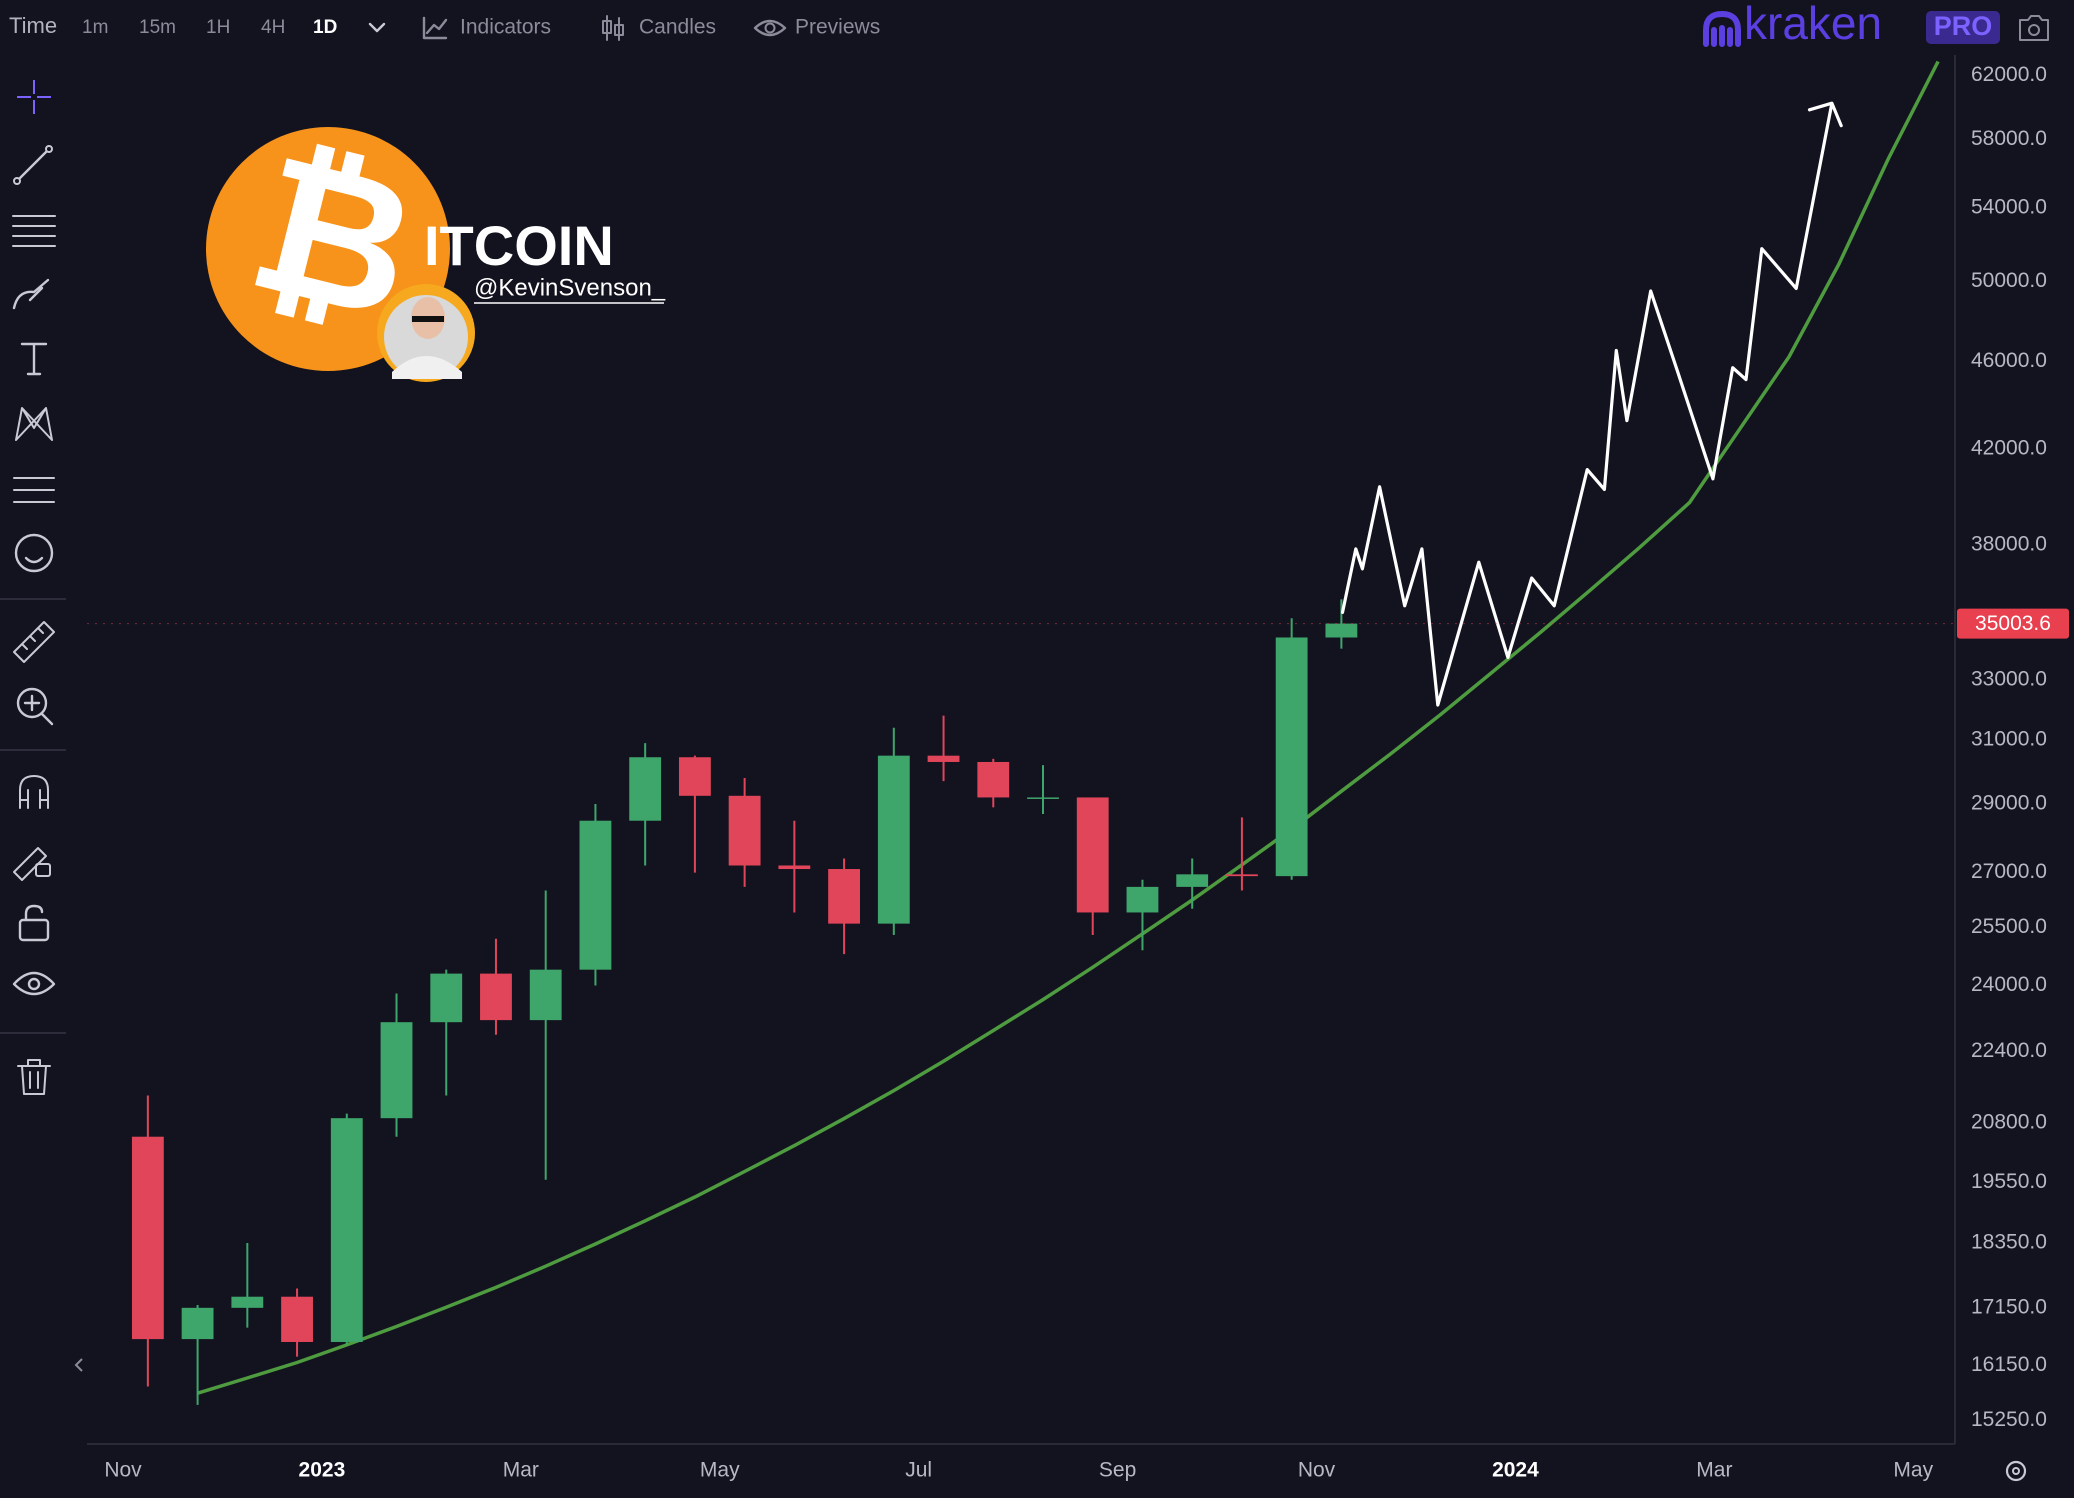 Image resolution: width=2074 pixels, height=1498 pixels. I want to click on y-tick-label: 58000.0, so click(2009, 138).